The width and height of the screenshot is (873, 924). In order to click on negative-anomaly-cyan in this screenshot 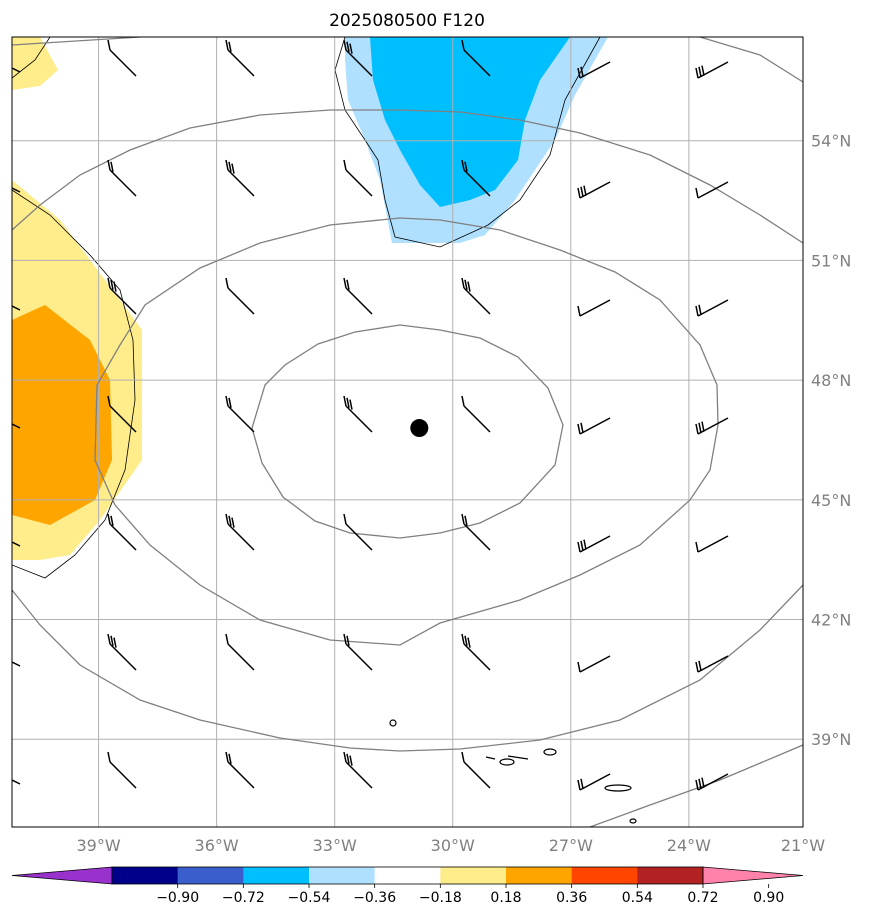, I will do `click(470, 122)`.